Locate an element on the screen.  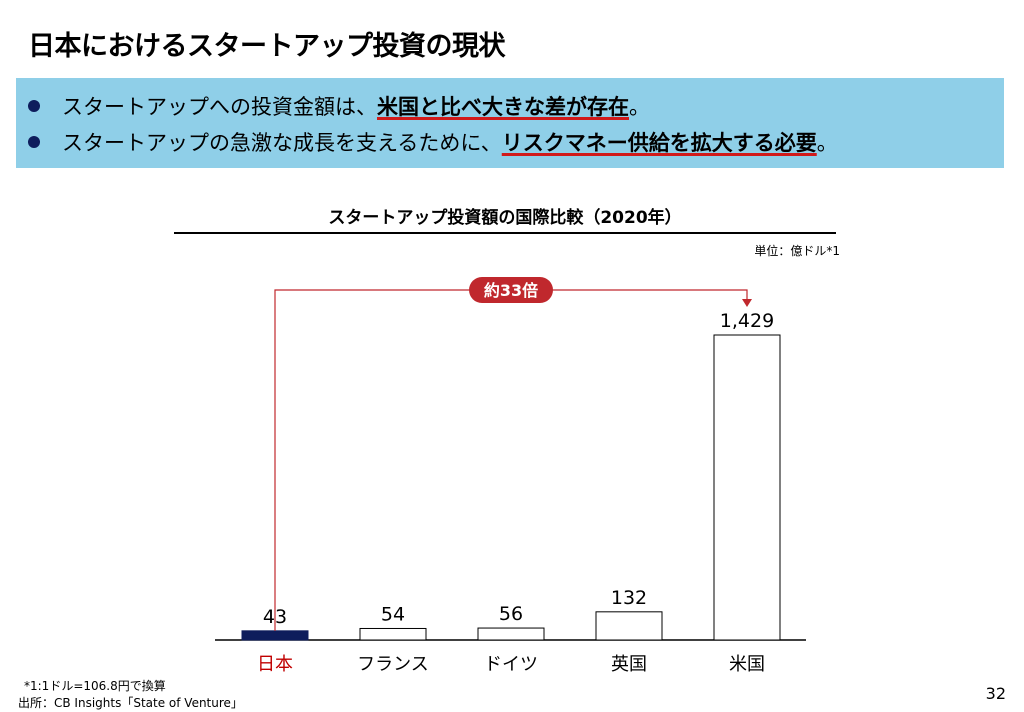
data-label-ドイツ: 56 is located at coordinates (511, 614).